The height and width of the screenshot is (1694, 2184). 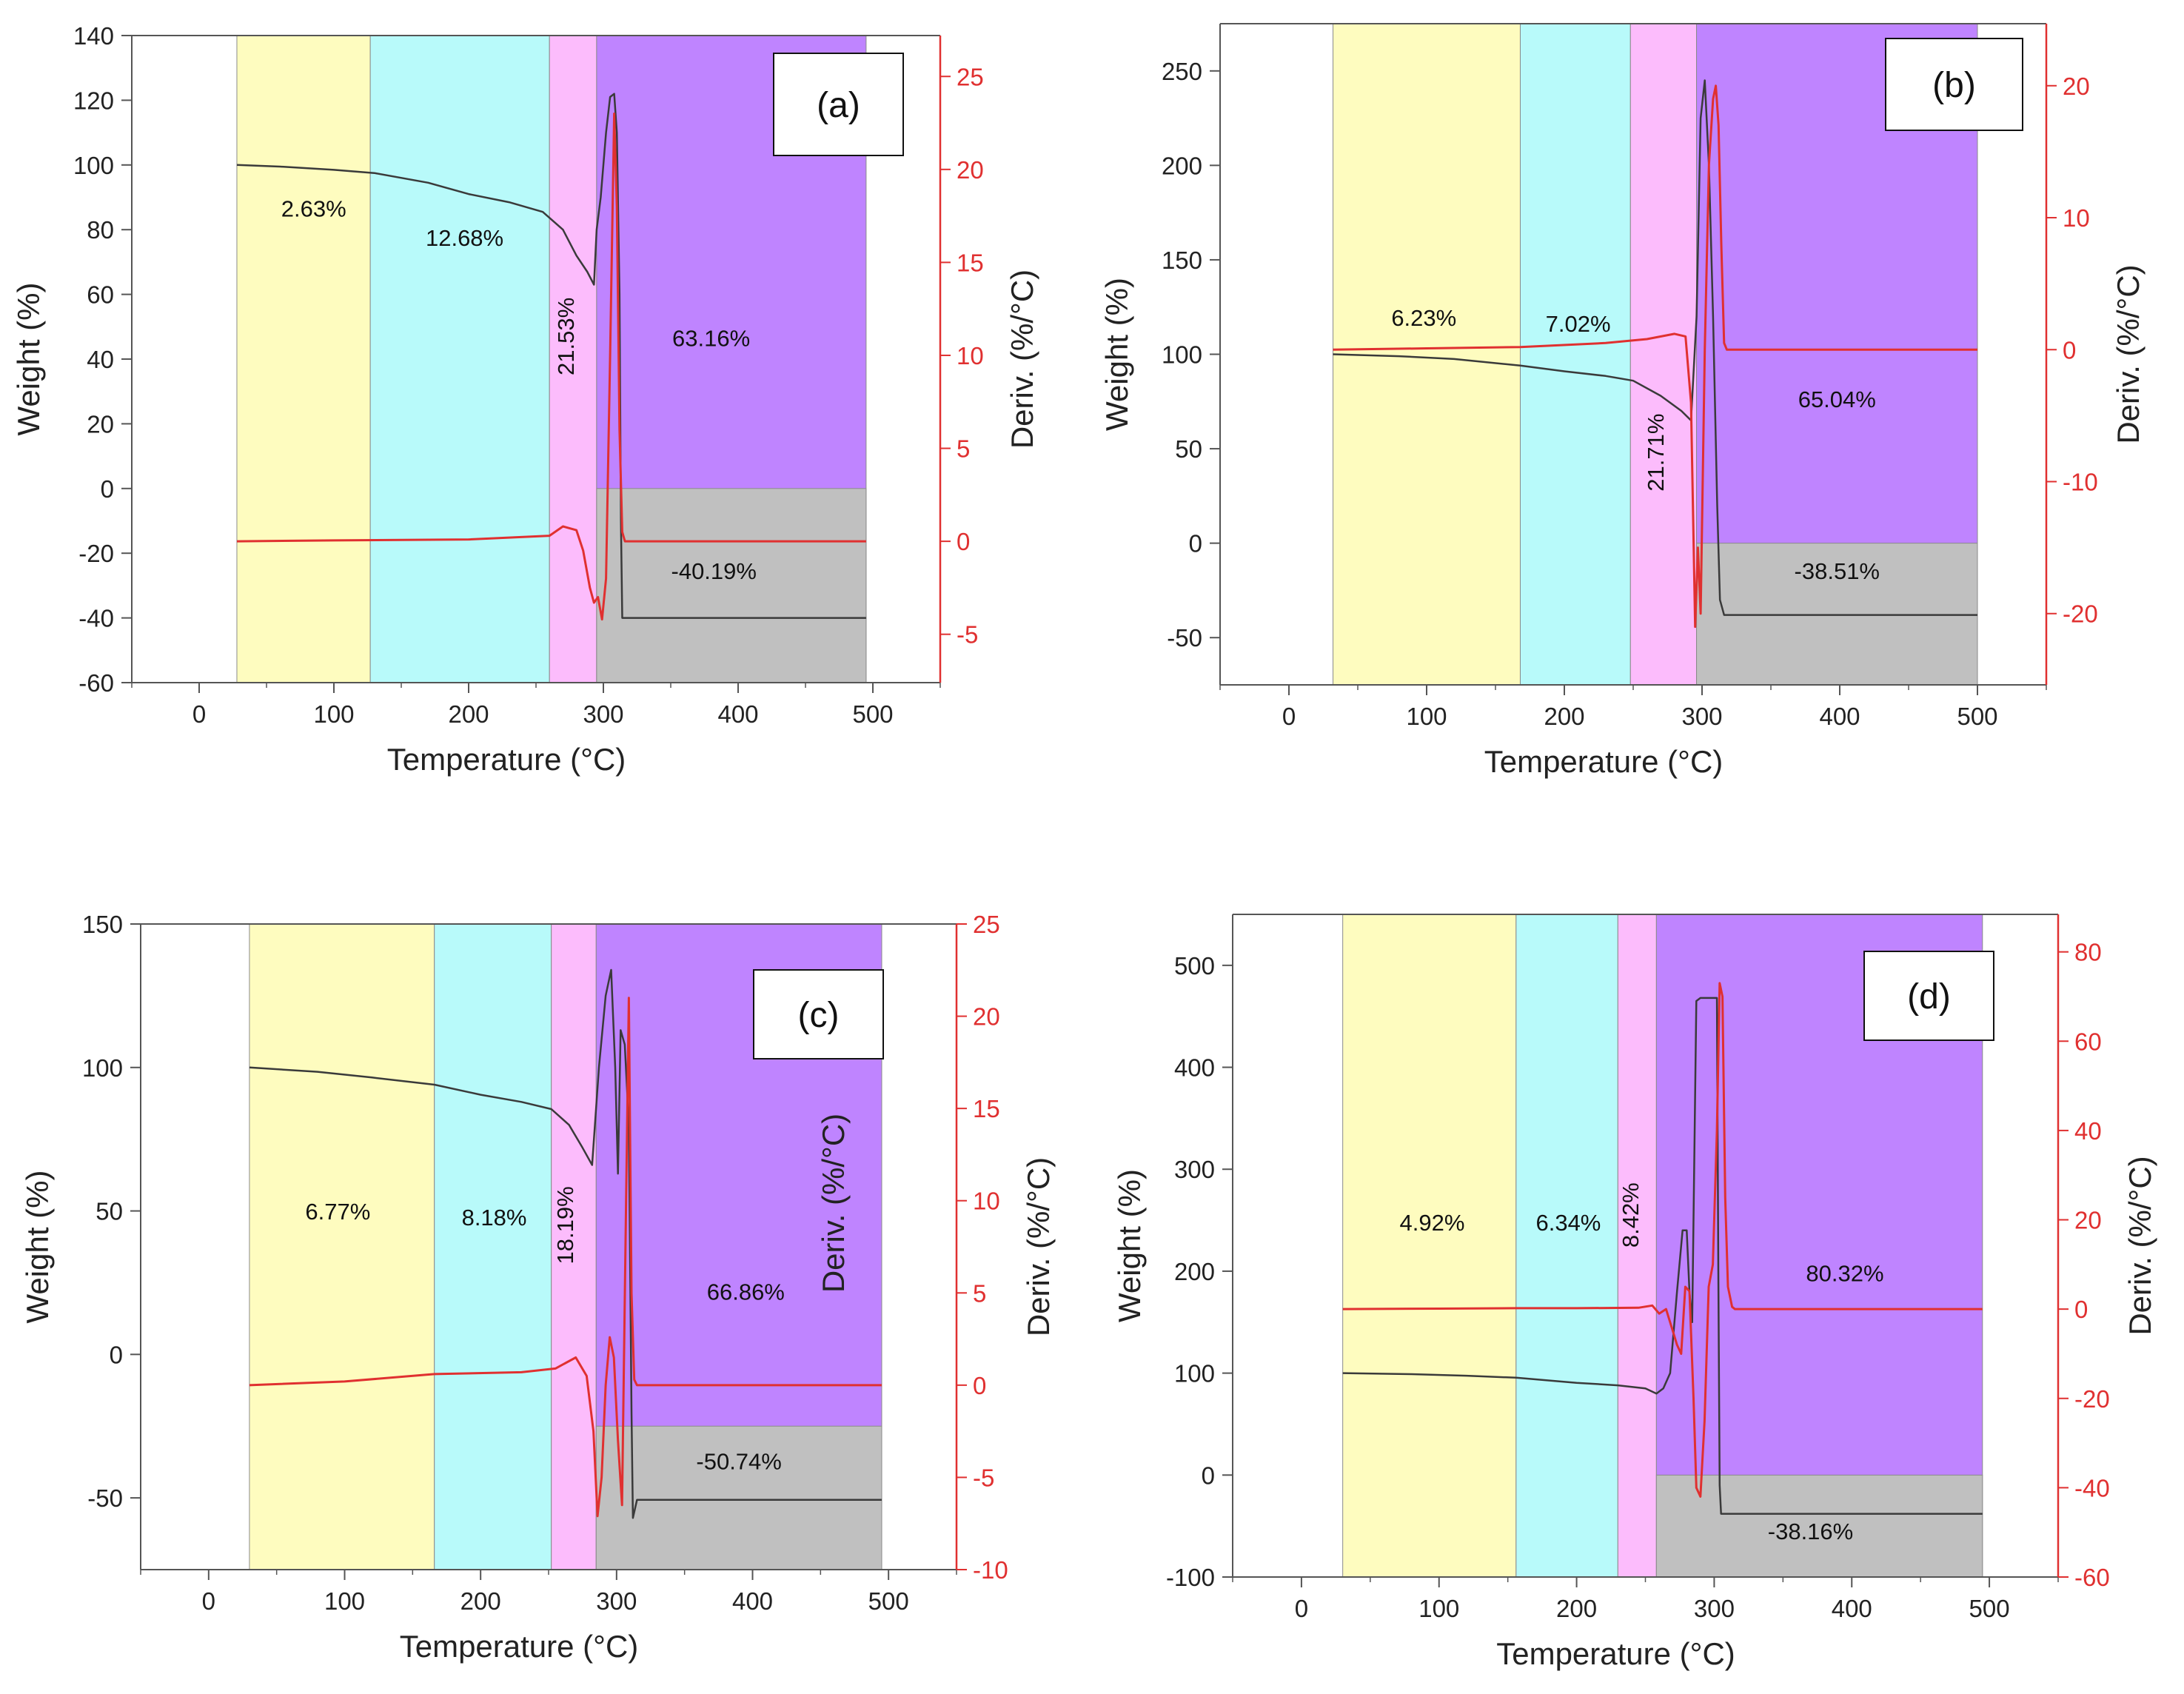 I want to click on band-label-3: 21.53%, so click(x=566, y=337).